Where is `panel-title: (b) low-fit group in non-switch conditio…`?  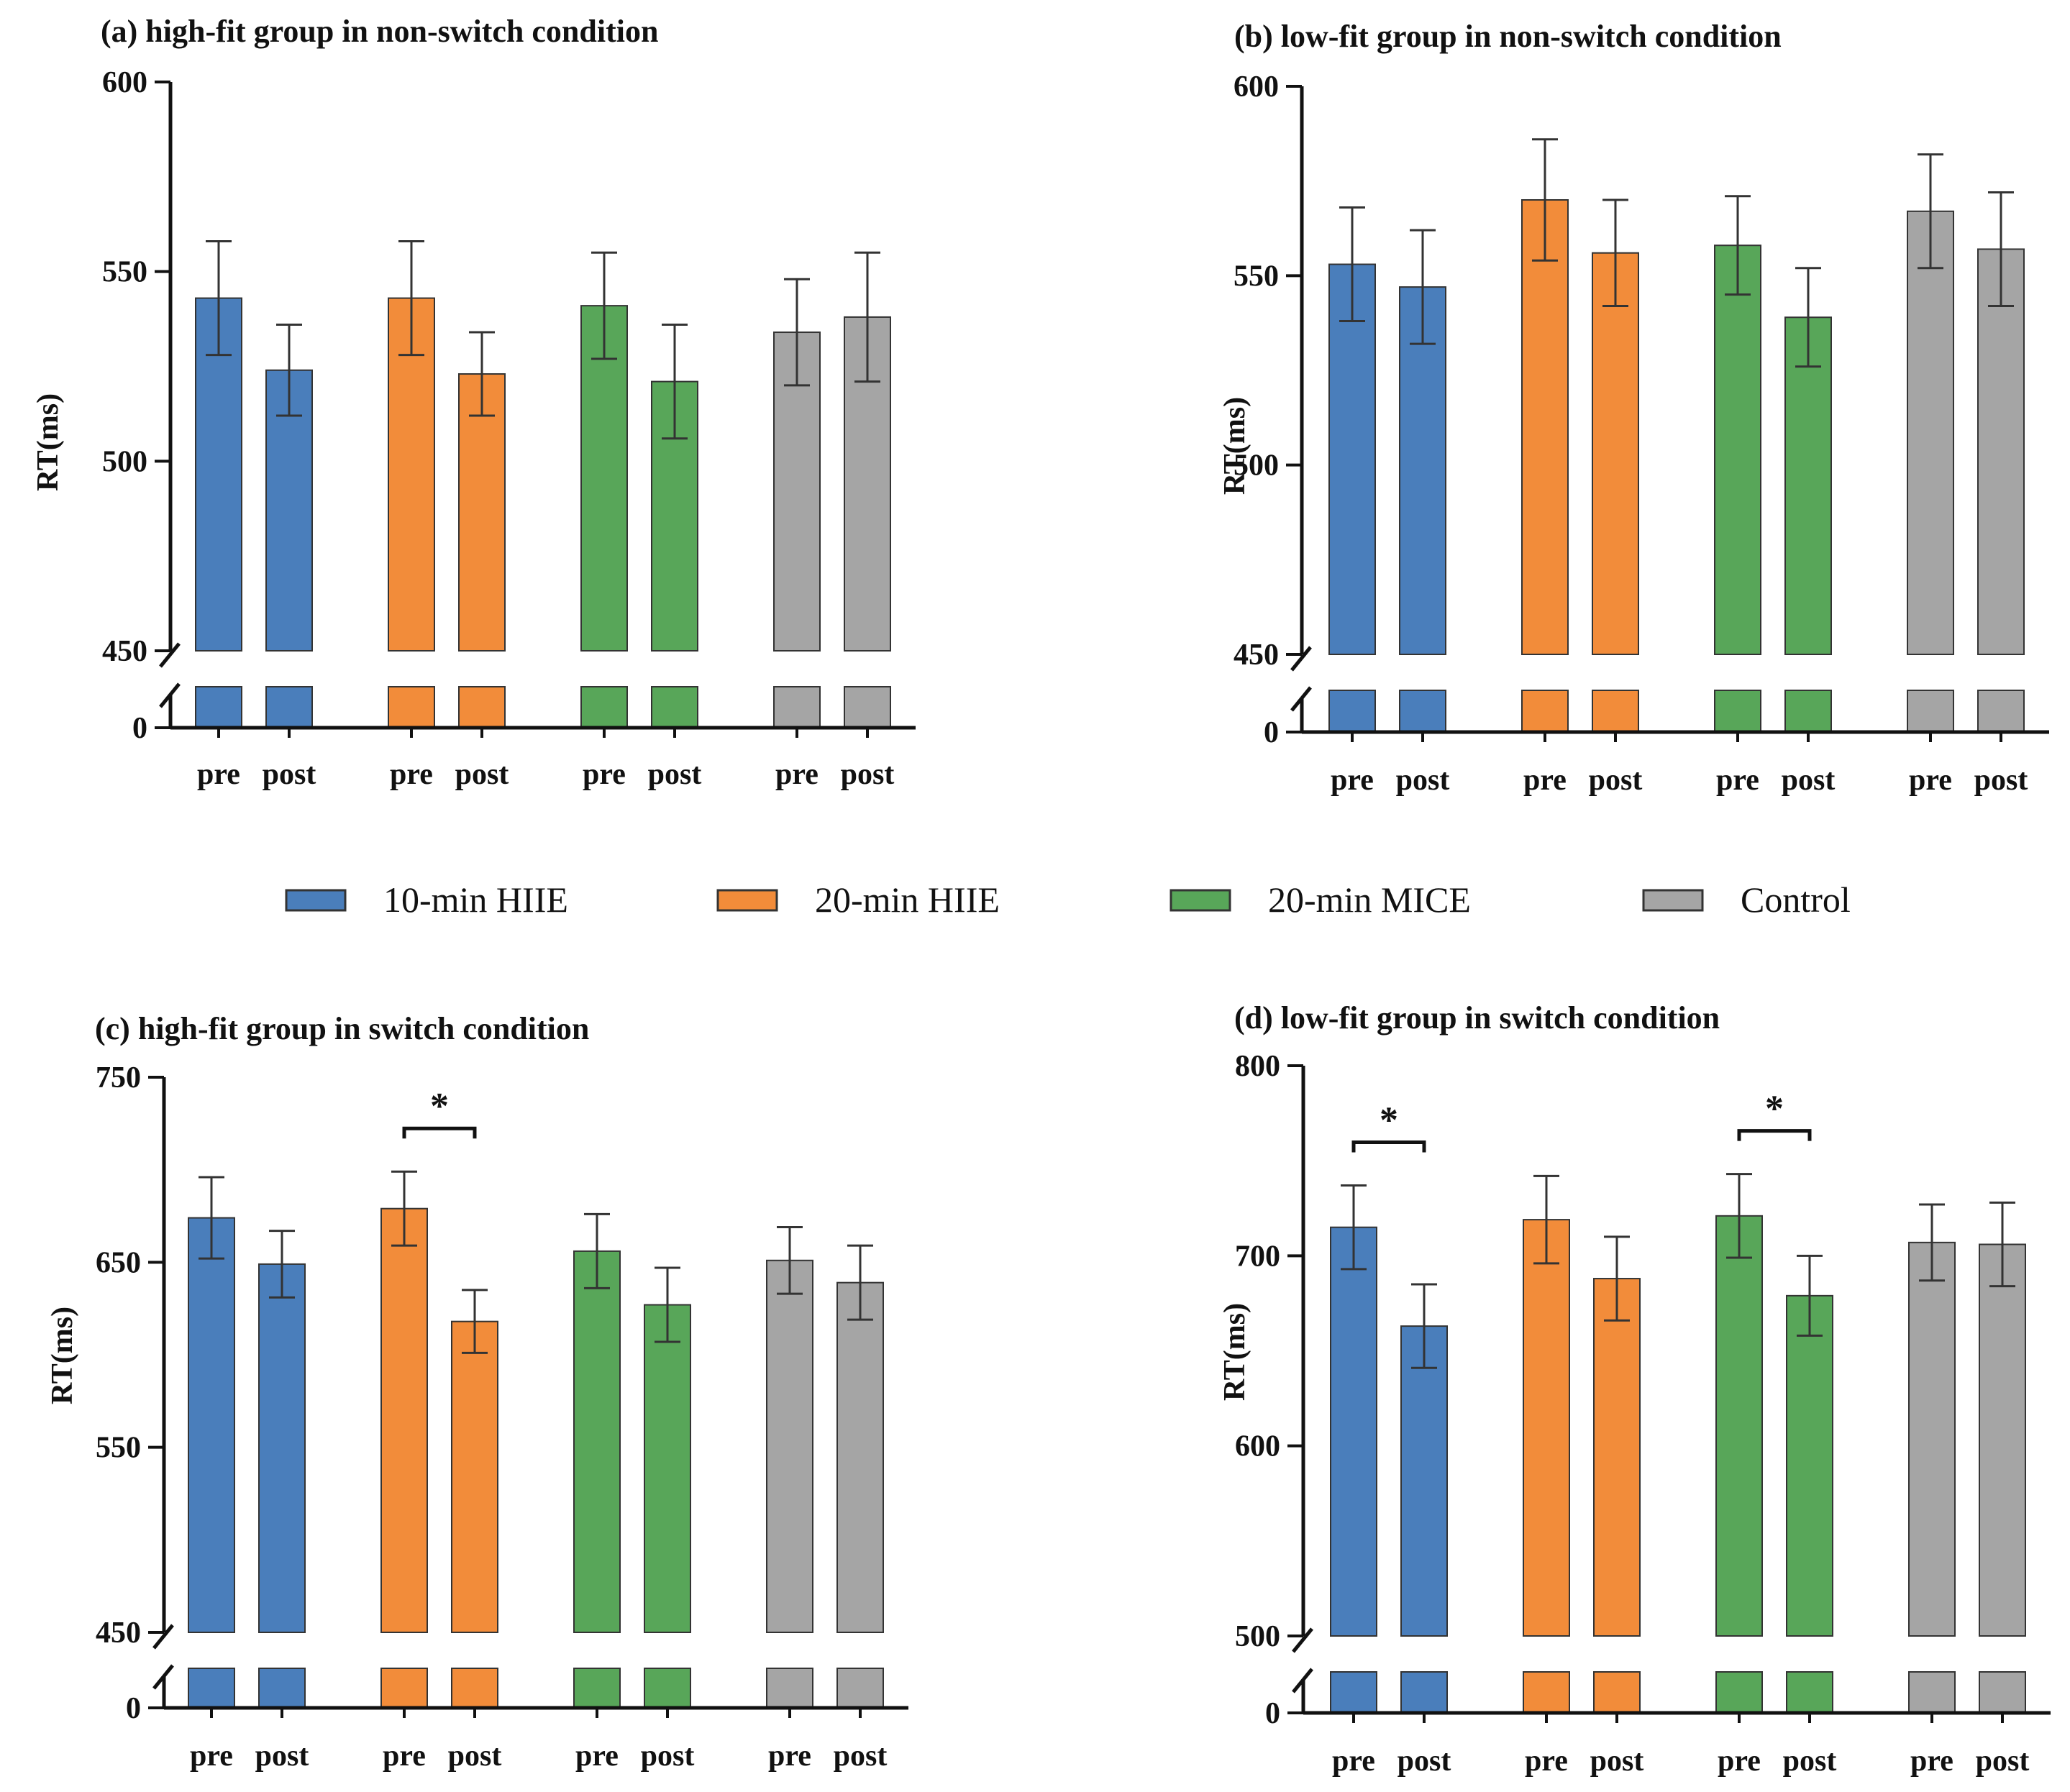
panel-title: (b) low-fit group in non-switch conditio… is located at coordinates (1508, 36).